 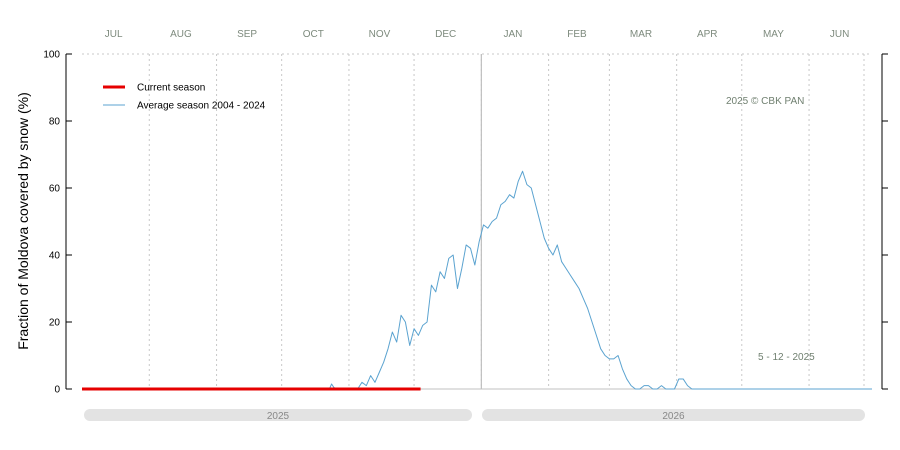 I want to click on legend-label-average: Average season 2004 - 2024, so click(x=201, y=106).